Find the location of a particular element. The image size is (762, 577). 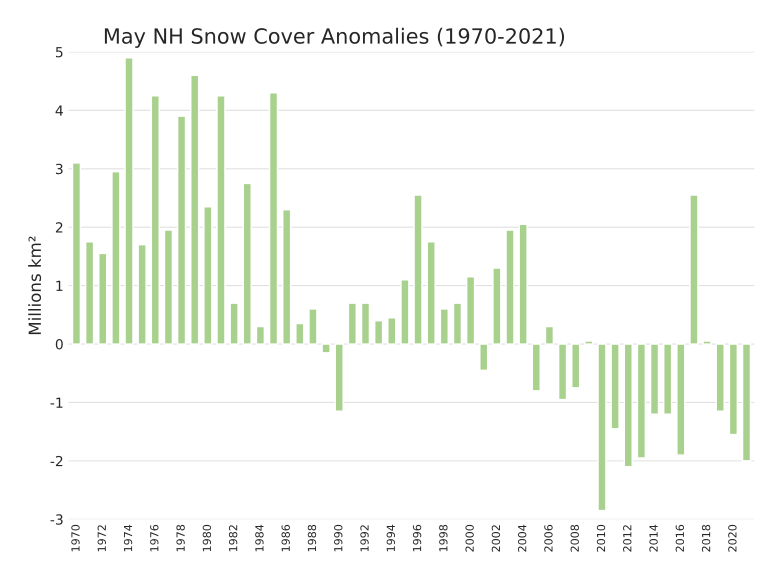

x-tick-label: 2010 is located at coordinates (601, 538).